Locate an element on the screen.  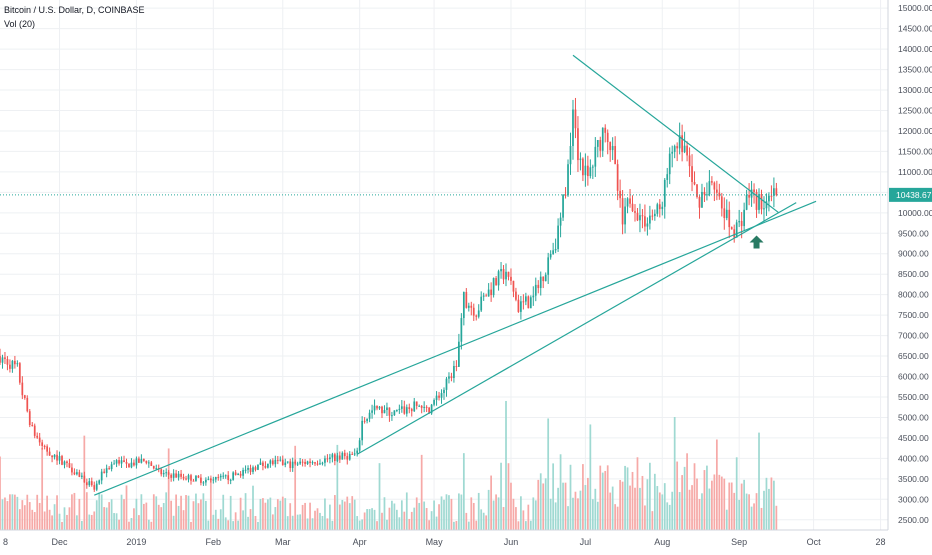
time-tick-label: Feb is located at coordinates (214, 542).